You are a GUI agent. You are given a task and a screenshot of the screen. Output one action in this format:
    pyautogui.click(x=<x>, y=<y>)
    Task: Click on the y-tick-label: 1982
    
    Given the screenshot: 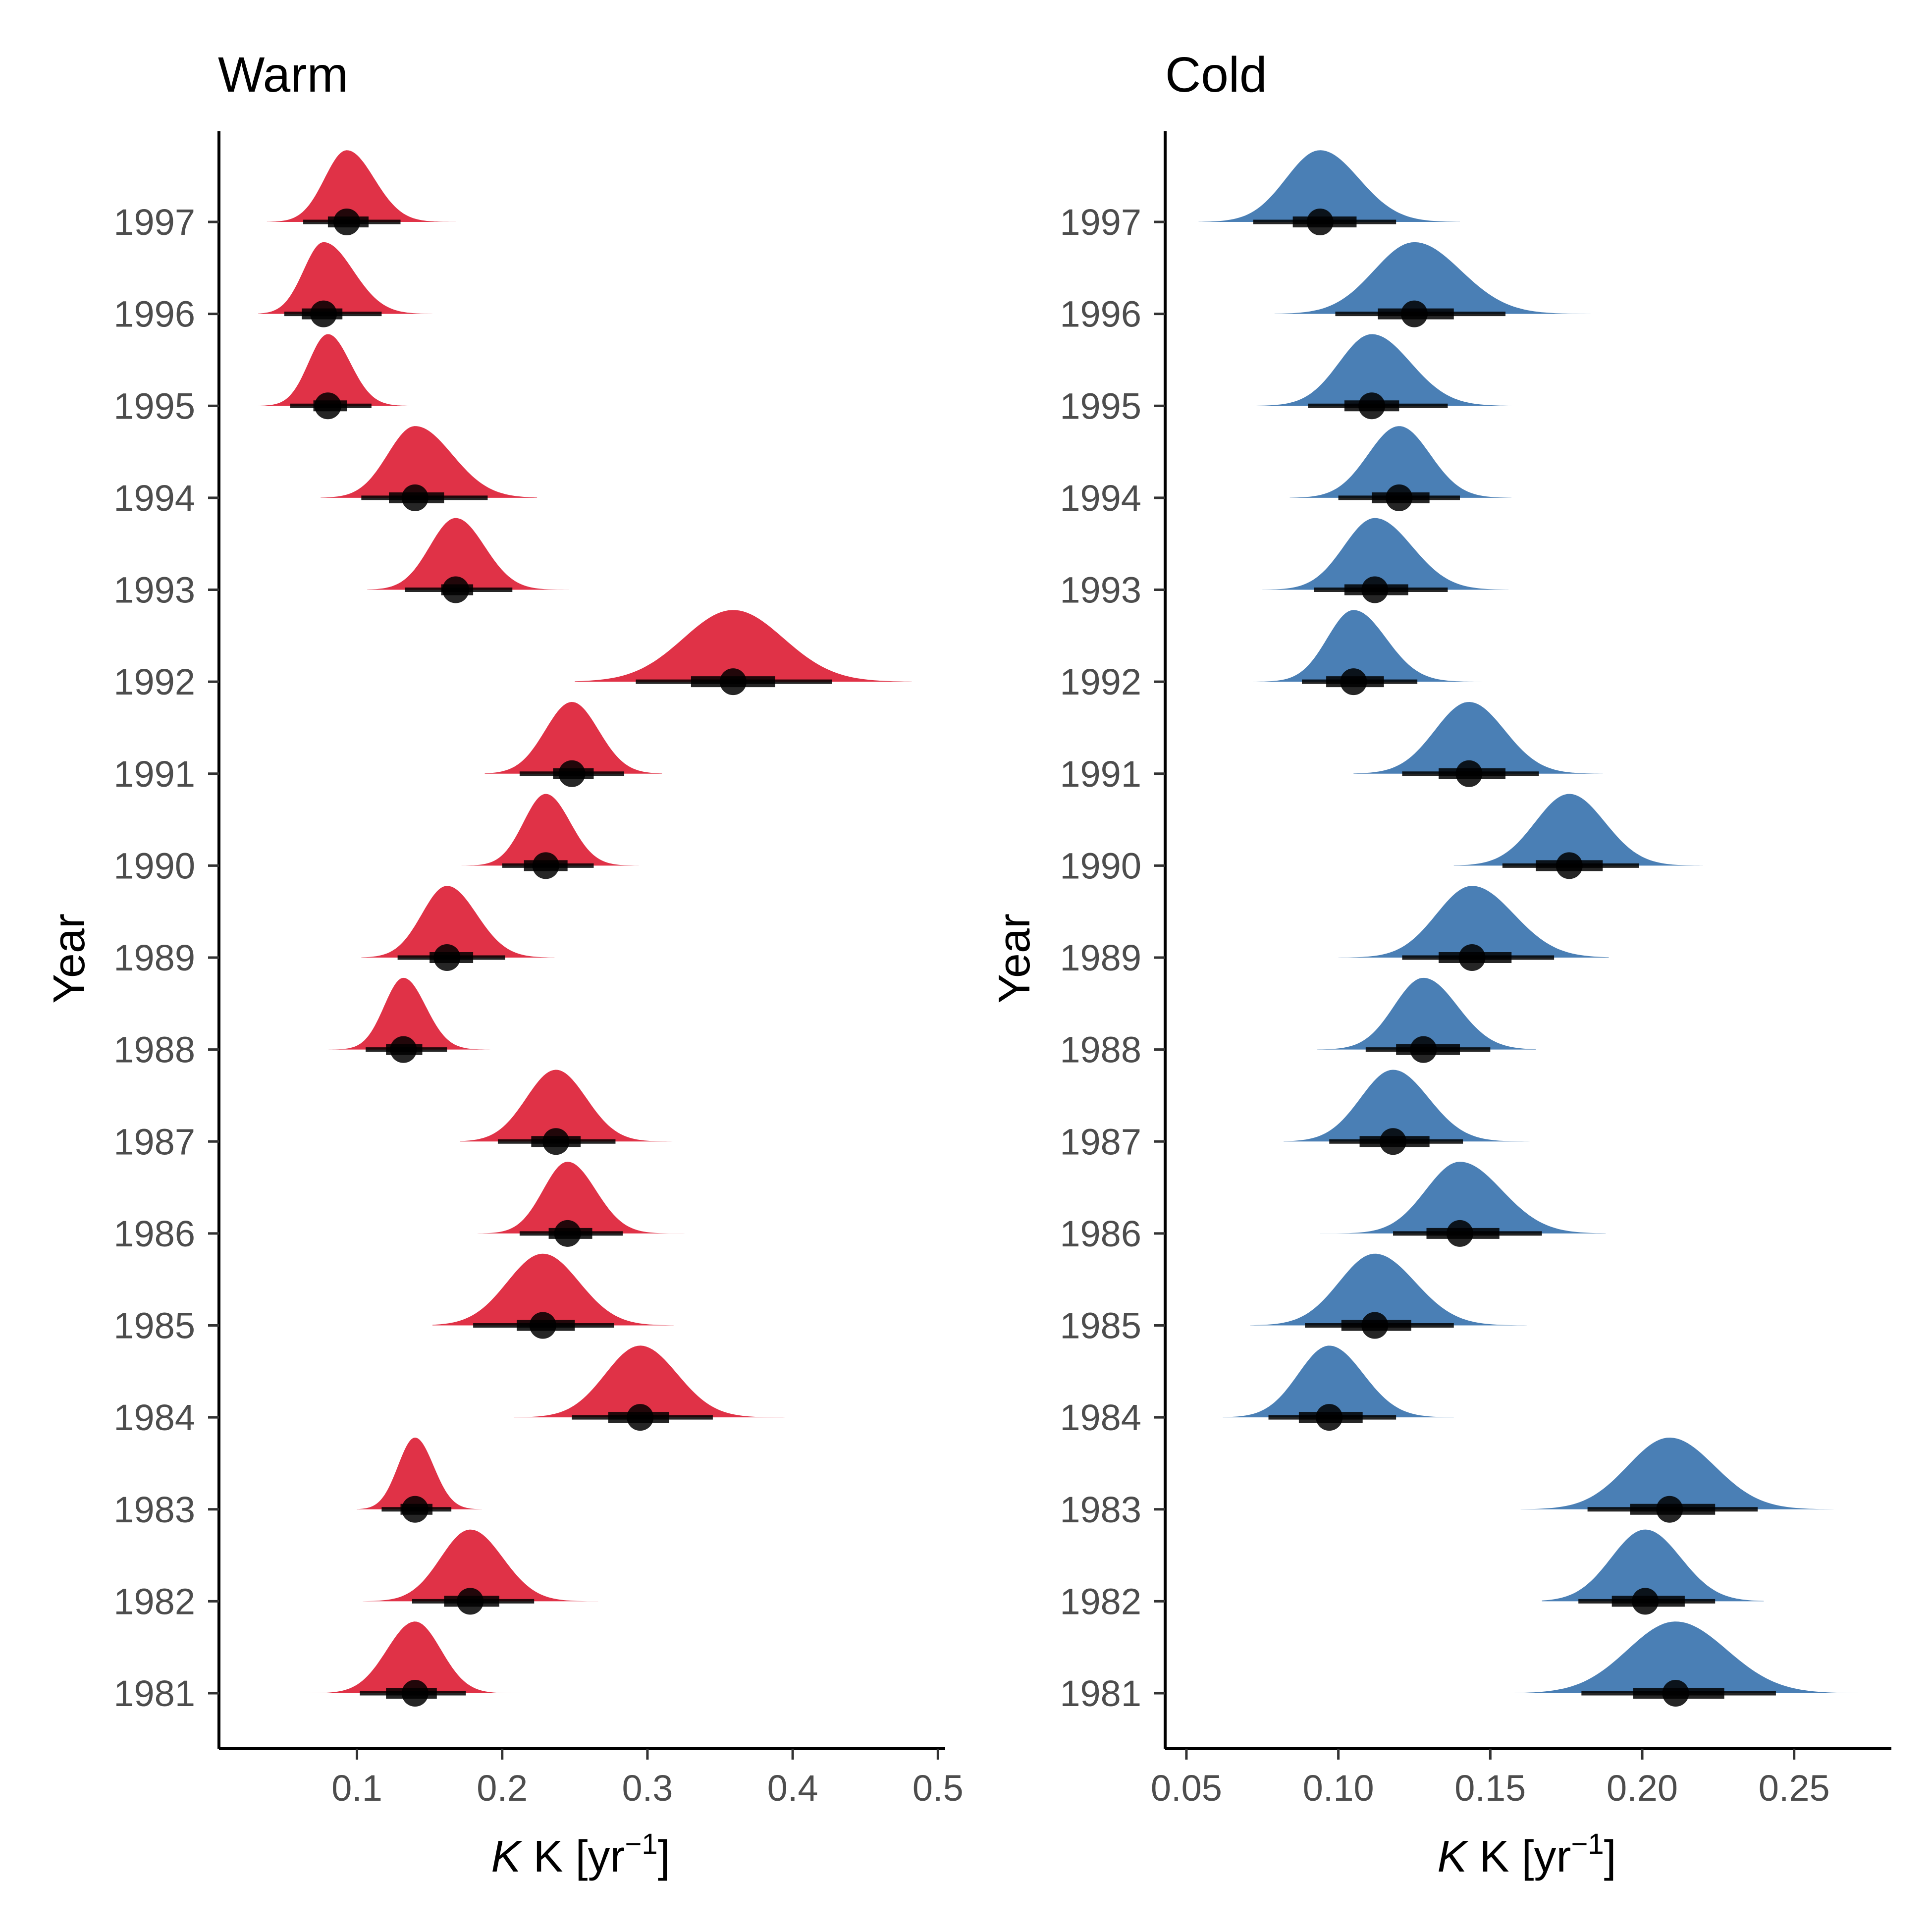 What is the action you would take?
    pyautogui.click(x=154, y=1601)
    